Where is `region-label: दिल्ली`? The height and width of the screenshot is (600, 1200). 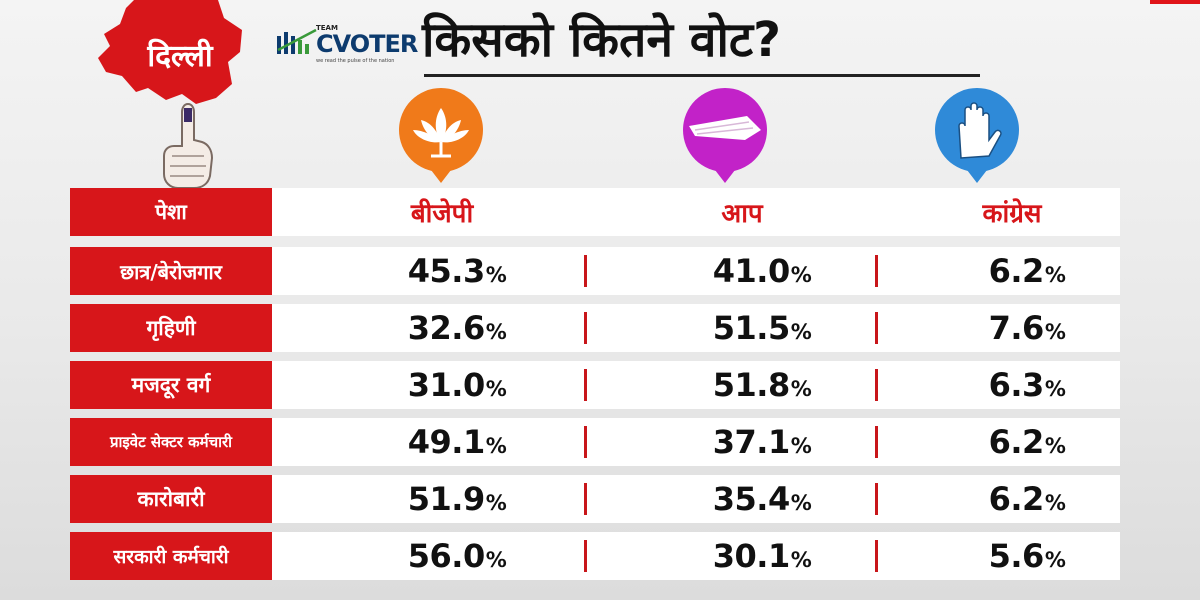 region-label: दिल्ली is located at coordinates (180, 56).